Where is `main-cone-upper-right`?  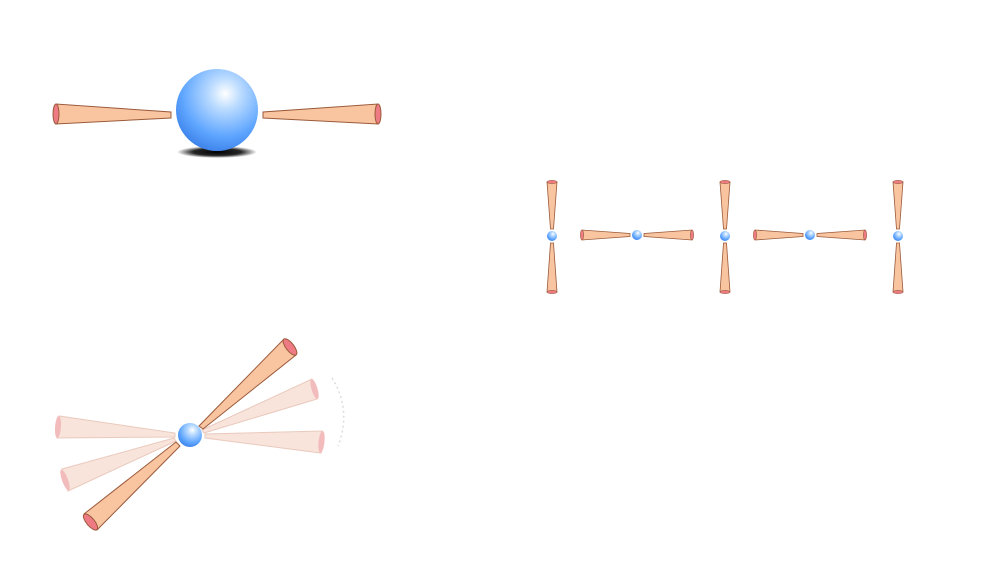 main-cone-upper-right is located at coordinates (248, 384).